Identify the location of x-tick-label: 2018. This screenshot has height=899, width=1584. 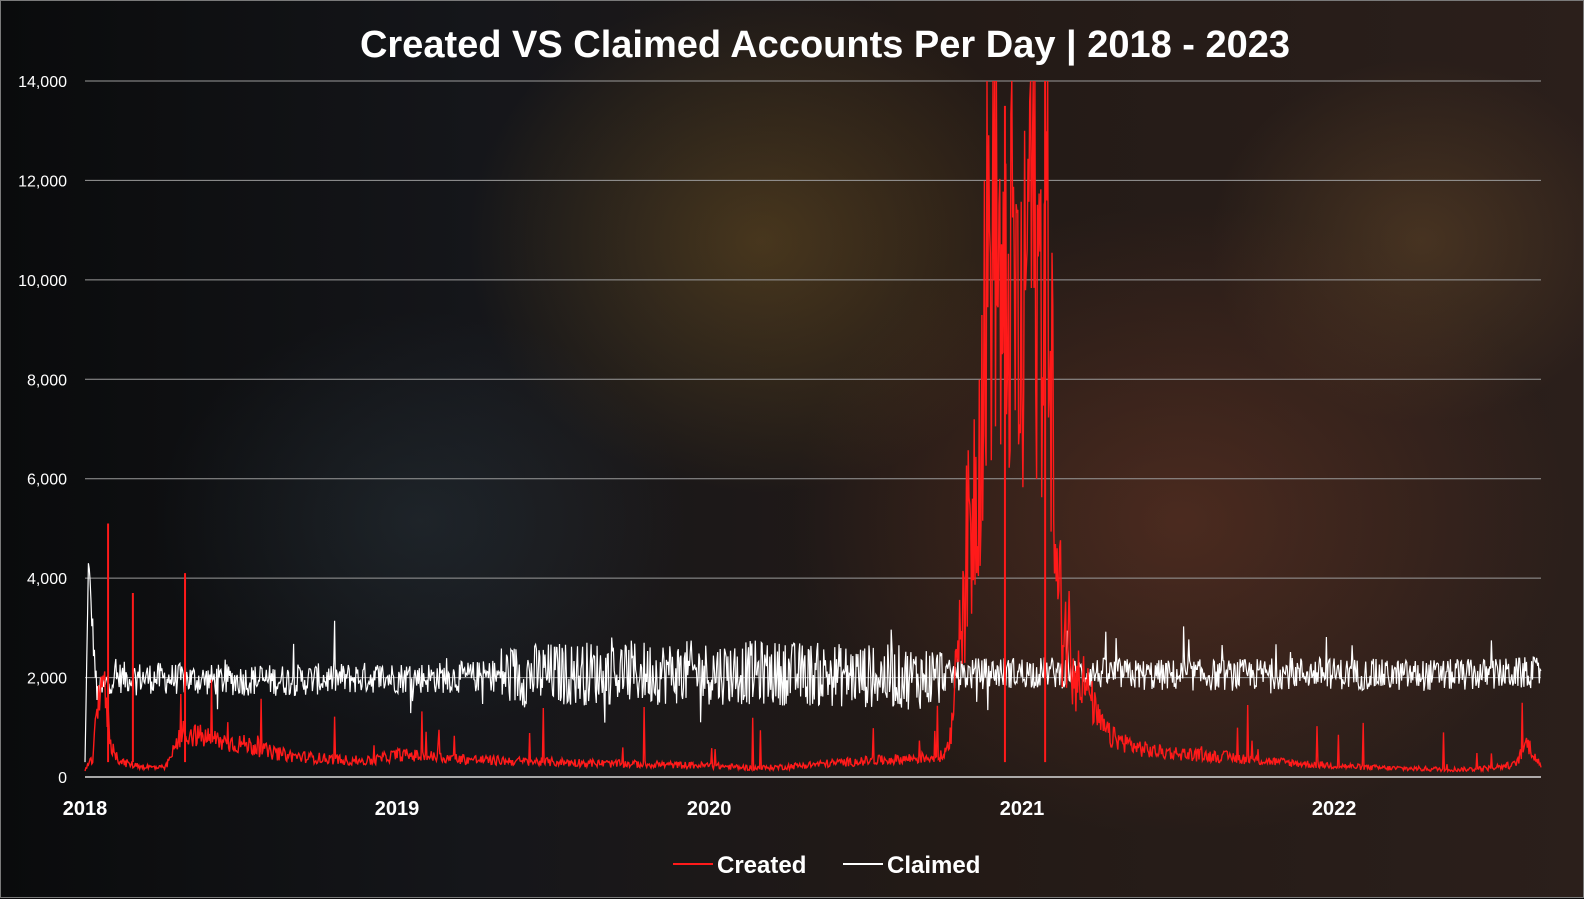
(85, 809).